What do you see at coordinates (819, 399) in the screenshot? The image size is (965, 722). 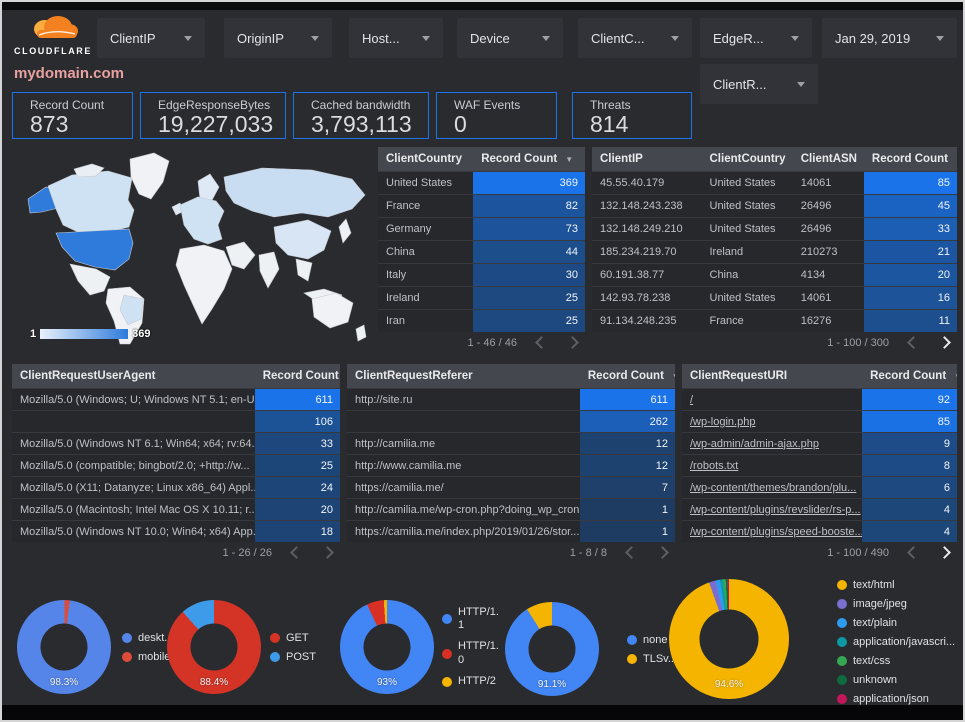 I see `table-row: / 92` at bounding box center [819, 399].